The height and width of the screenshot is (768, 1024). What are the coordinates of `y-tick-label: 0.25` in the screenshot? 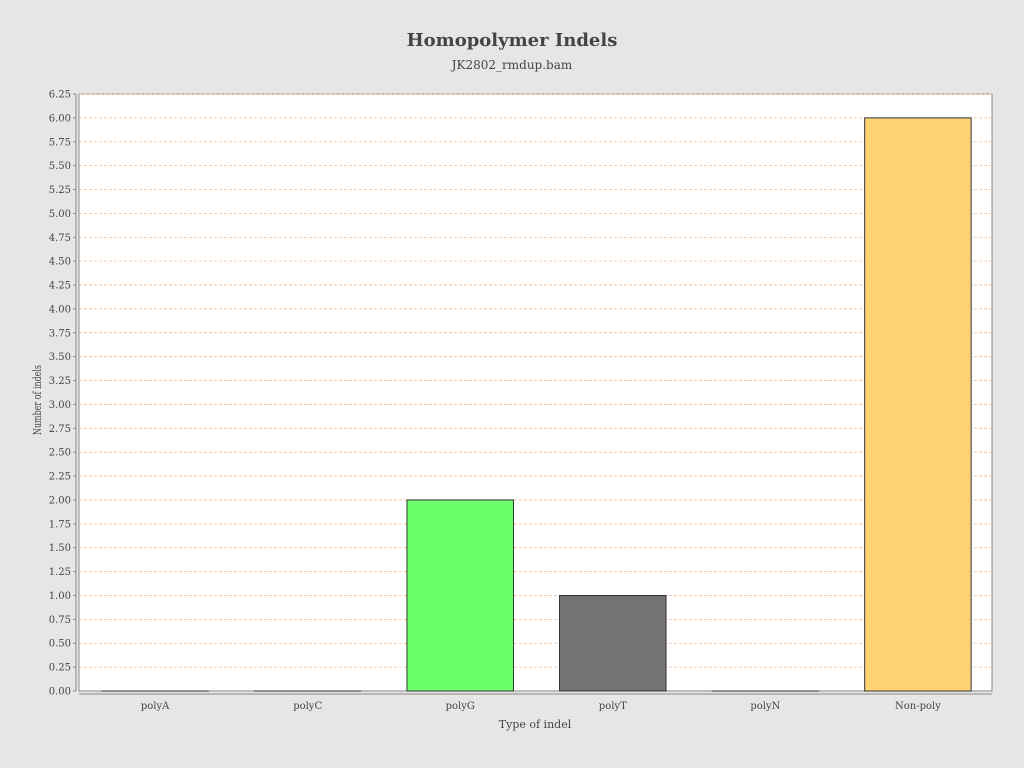 It's located at (60, 668).